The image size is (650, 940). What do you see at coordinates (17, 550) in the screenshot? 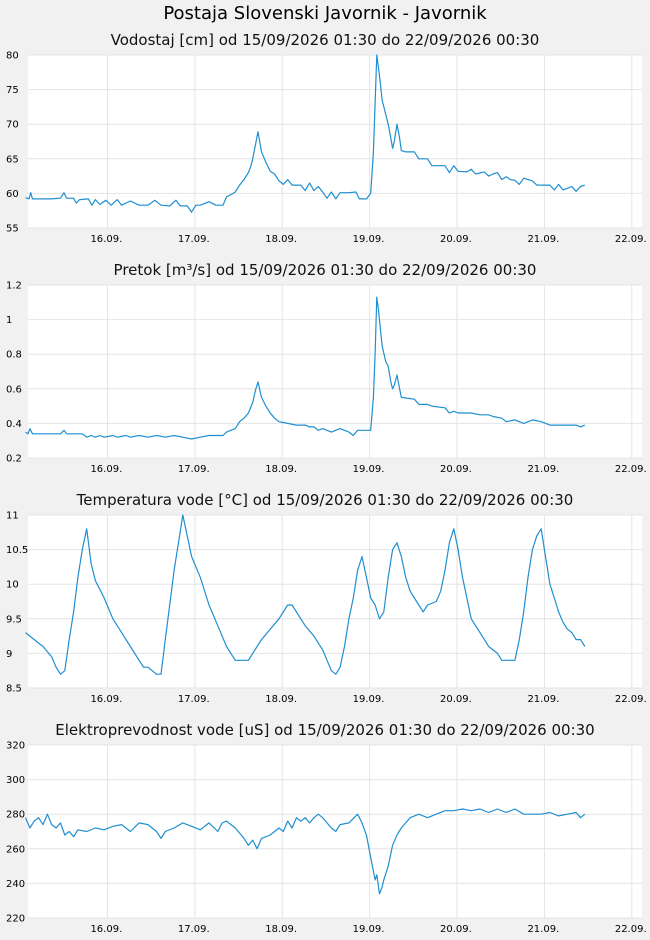
I see `y-tick-label: 10.5` at bounding box center [17, 550].